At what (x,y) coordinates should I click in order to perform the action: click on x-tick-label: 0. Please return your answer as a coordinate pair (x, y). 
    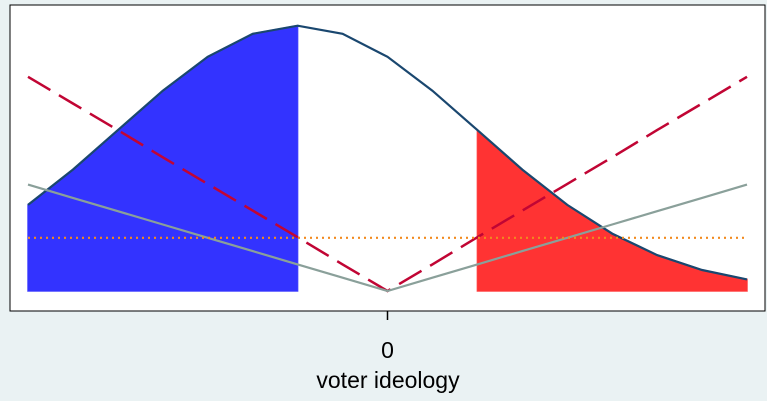
    Looking at the image, I should click on (387, 350).